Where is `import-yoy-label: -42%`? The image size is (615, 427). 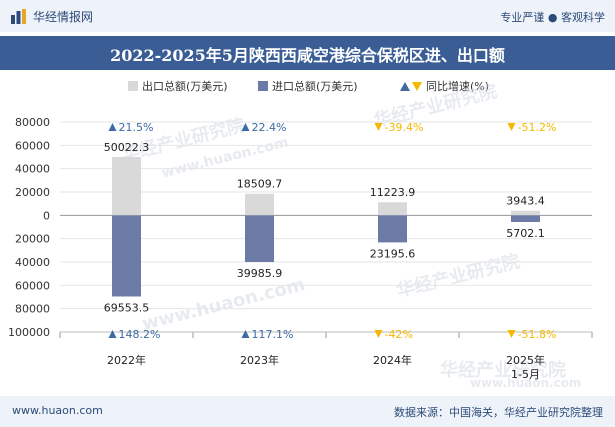
import-yoy-label: -42% is located at coordinates (399, 334).